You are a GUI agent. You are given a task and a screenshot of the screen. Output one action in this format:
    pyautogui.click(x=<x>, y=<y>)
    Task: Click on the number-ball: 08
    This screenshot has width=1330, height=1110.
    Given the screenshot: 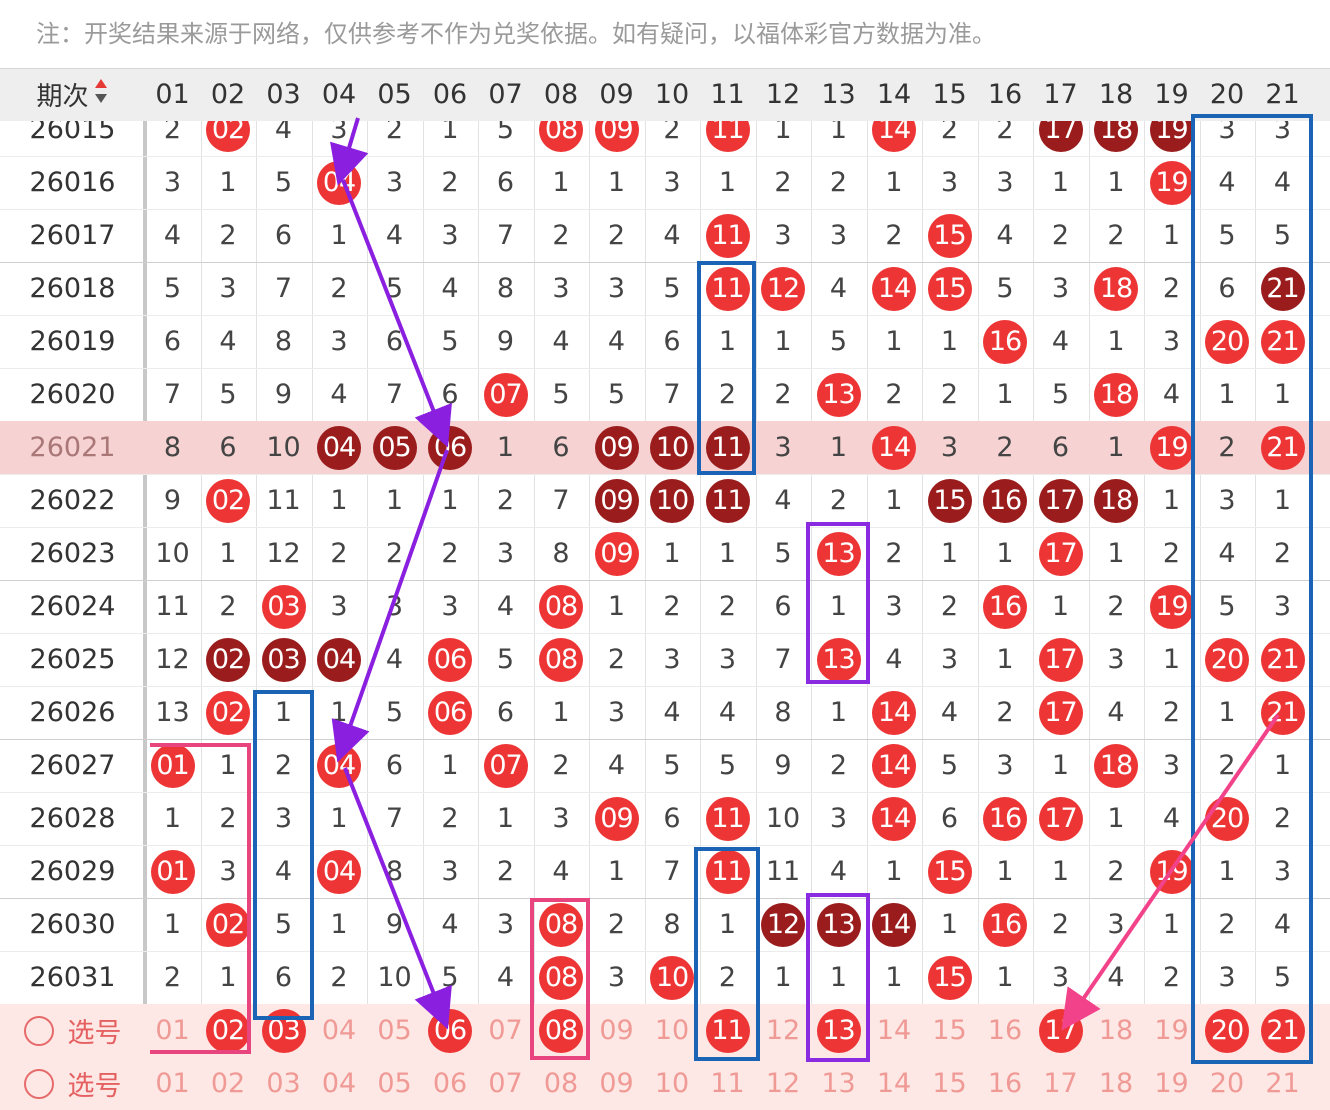 What is the action you would take?
    pyautogui.click(x=561, y=1031)
    